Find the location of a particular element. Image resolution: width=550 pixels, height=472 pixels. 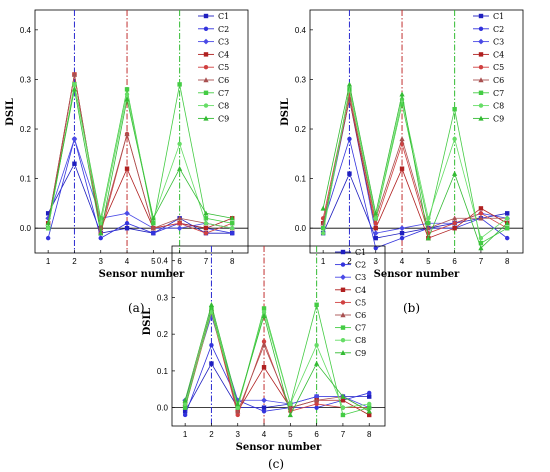

x-tick-label: 8 is located at coordinates (507, 261).